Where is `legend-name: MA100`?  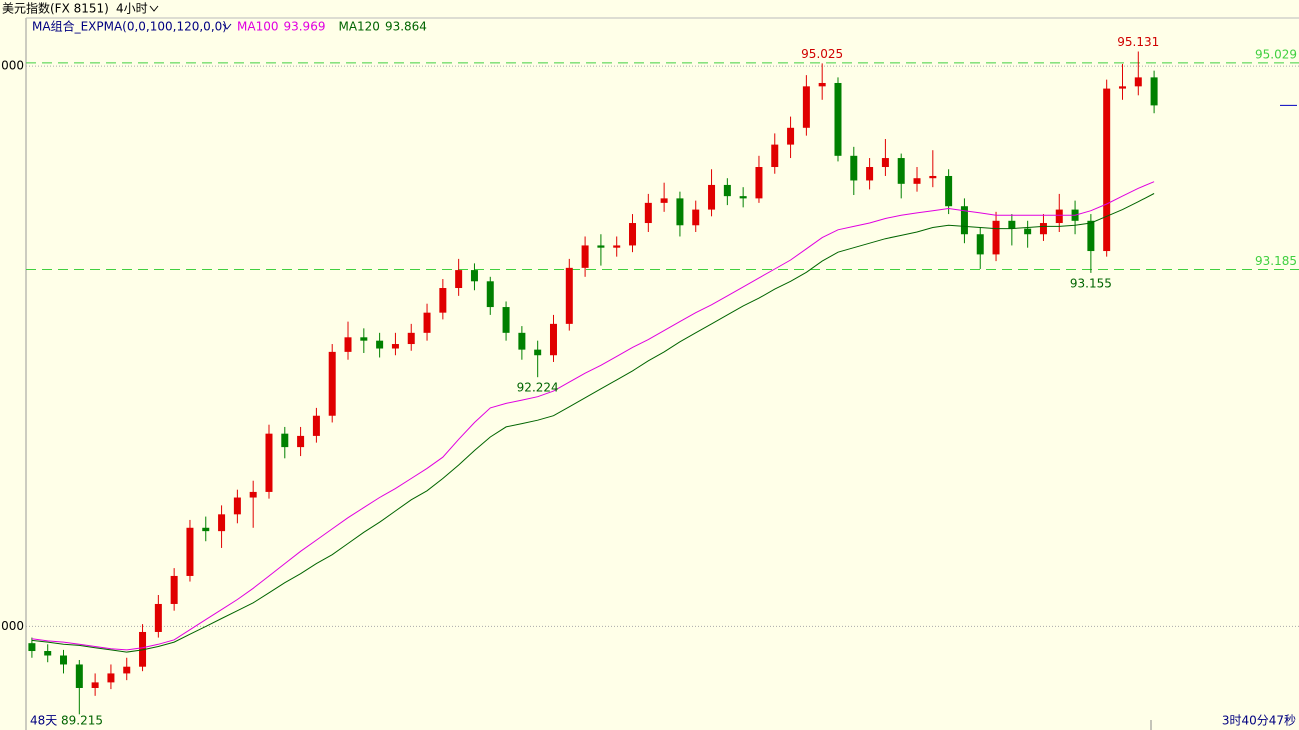
legend-name: MA100 is located at coordinates (257, 27).